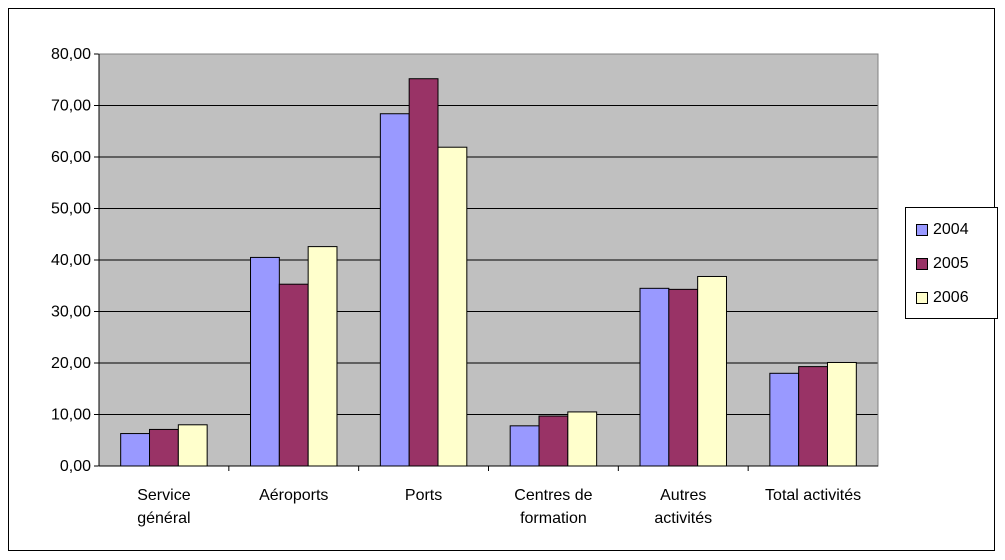 This screenshot has height=560, width=1005. I want to click on x-tick-label: Service général, so click(163, 507).